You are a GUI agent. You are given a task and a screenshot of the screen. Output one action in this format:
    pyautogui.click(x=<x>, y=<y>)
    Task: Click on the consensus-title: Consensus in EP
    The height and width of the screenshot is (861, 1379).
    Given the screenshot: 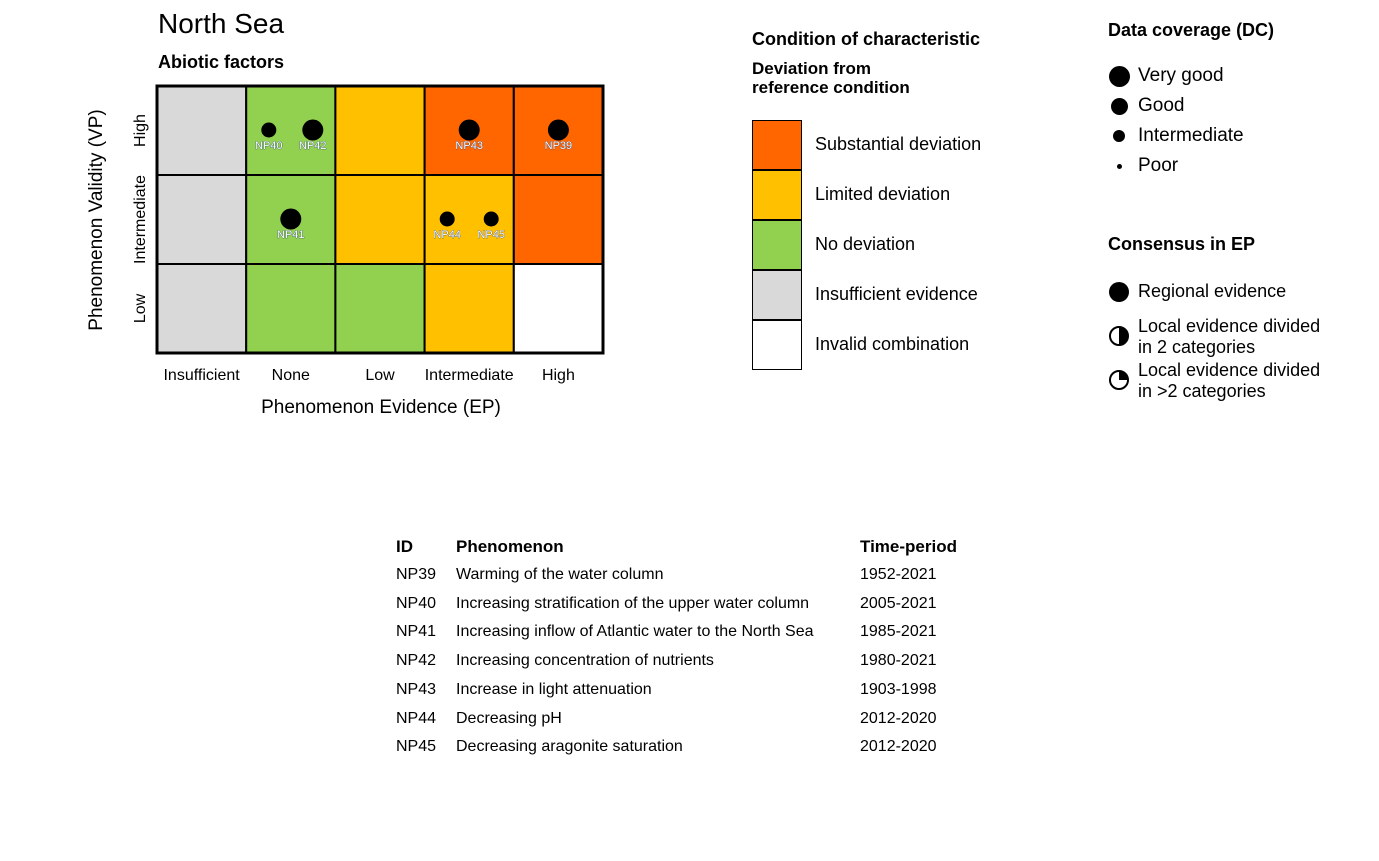 What is the action you would take?
    pyautogui.click(x=1182, y=244)
    